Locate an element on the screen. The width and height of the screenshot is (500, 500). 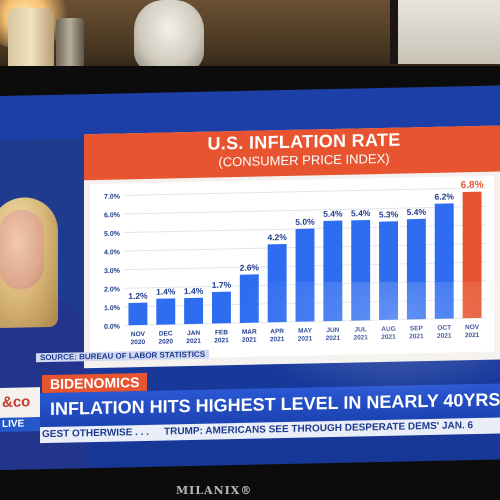
data-label: 6.2% is located at coordinates (445, 196).